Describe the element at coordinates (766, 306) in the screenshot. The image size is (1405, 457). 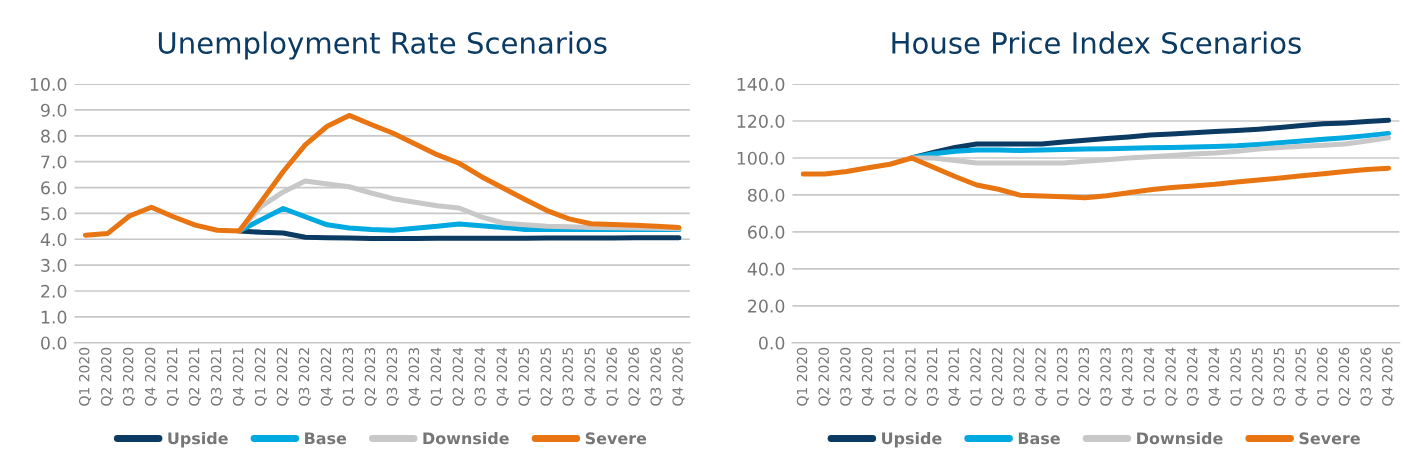
I see `y-tick-label: 20.0` at that location.